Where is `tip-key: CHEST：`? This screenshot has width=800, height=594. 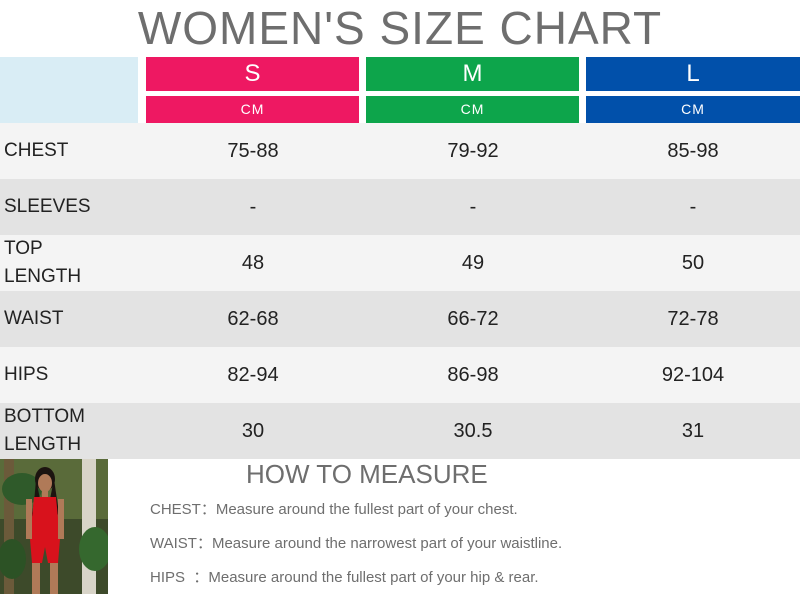
tip-key: CHEST： is located at coordinates (183, 509).